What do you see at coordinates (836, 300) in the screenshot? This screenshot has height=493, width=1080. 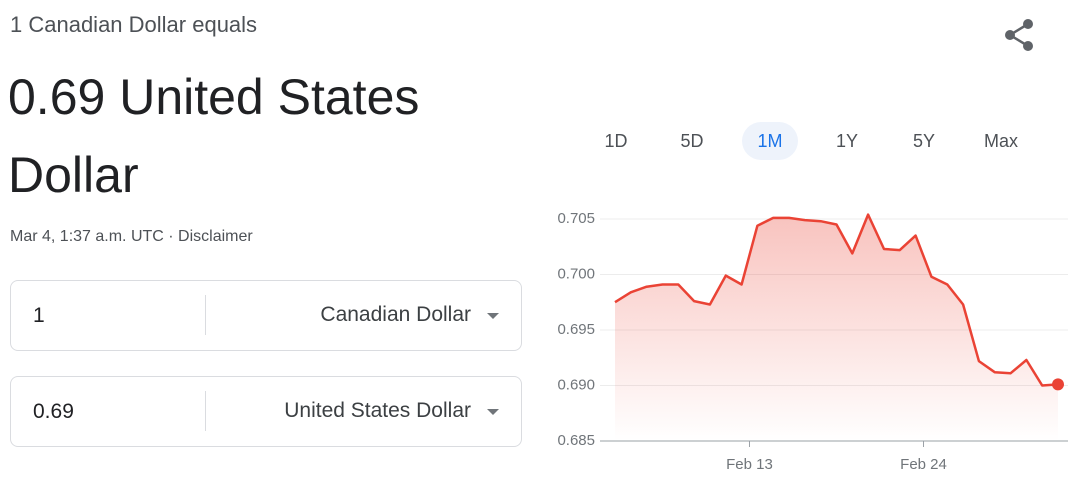 I see `line` at bounding box center [836, 300].